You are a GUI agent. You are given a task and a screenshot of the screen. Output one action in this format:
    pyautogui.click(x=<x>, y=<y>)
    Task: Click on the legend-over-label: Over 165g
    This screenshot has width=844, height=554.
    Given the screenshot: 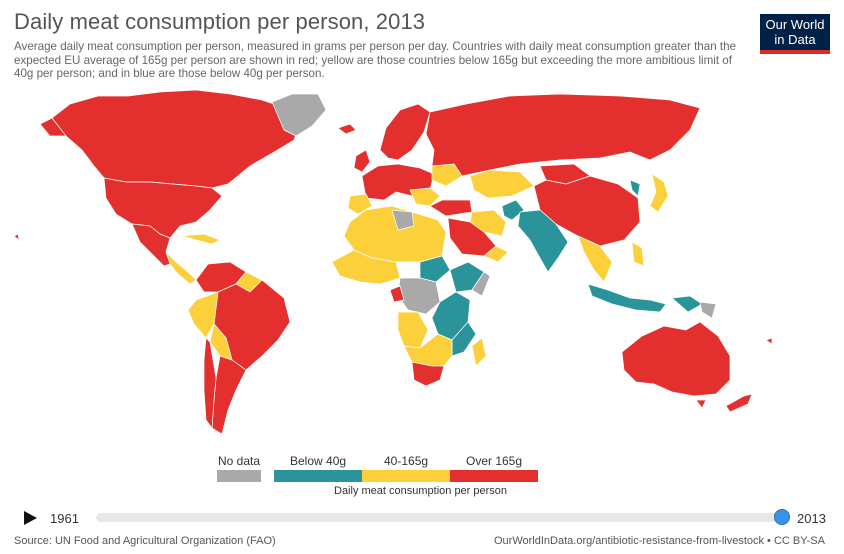 What is the action you would take?
    pyautogui.click(x=494, y=461)
    